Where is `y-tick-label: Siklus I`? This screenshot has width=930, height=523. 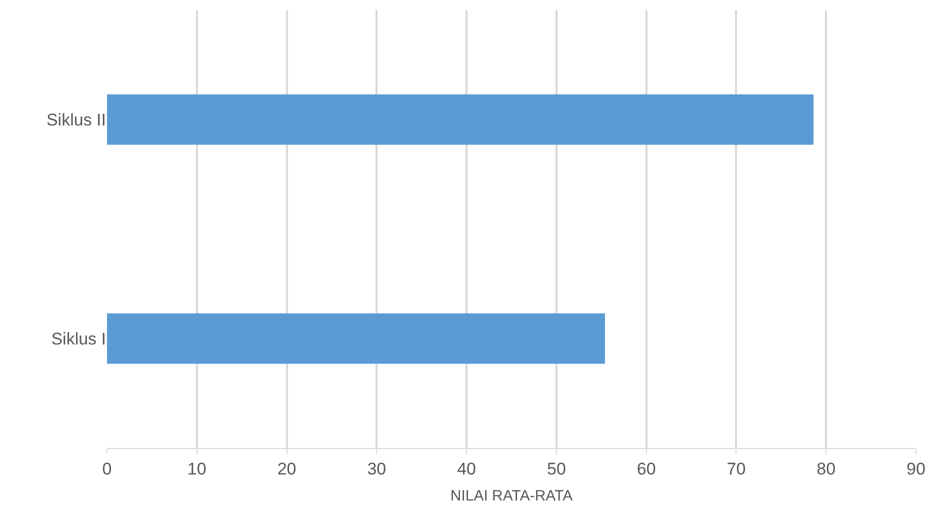
y-tick-label: Siklus I is located at coordinates (78, 338).